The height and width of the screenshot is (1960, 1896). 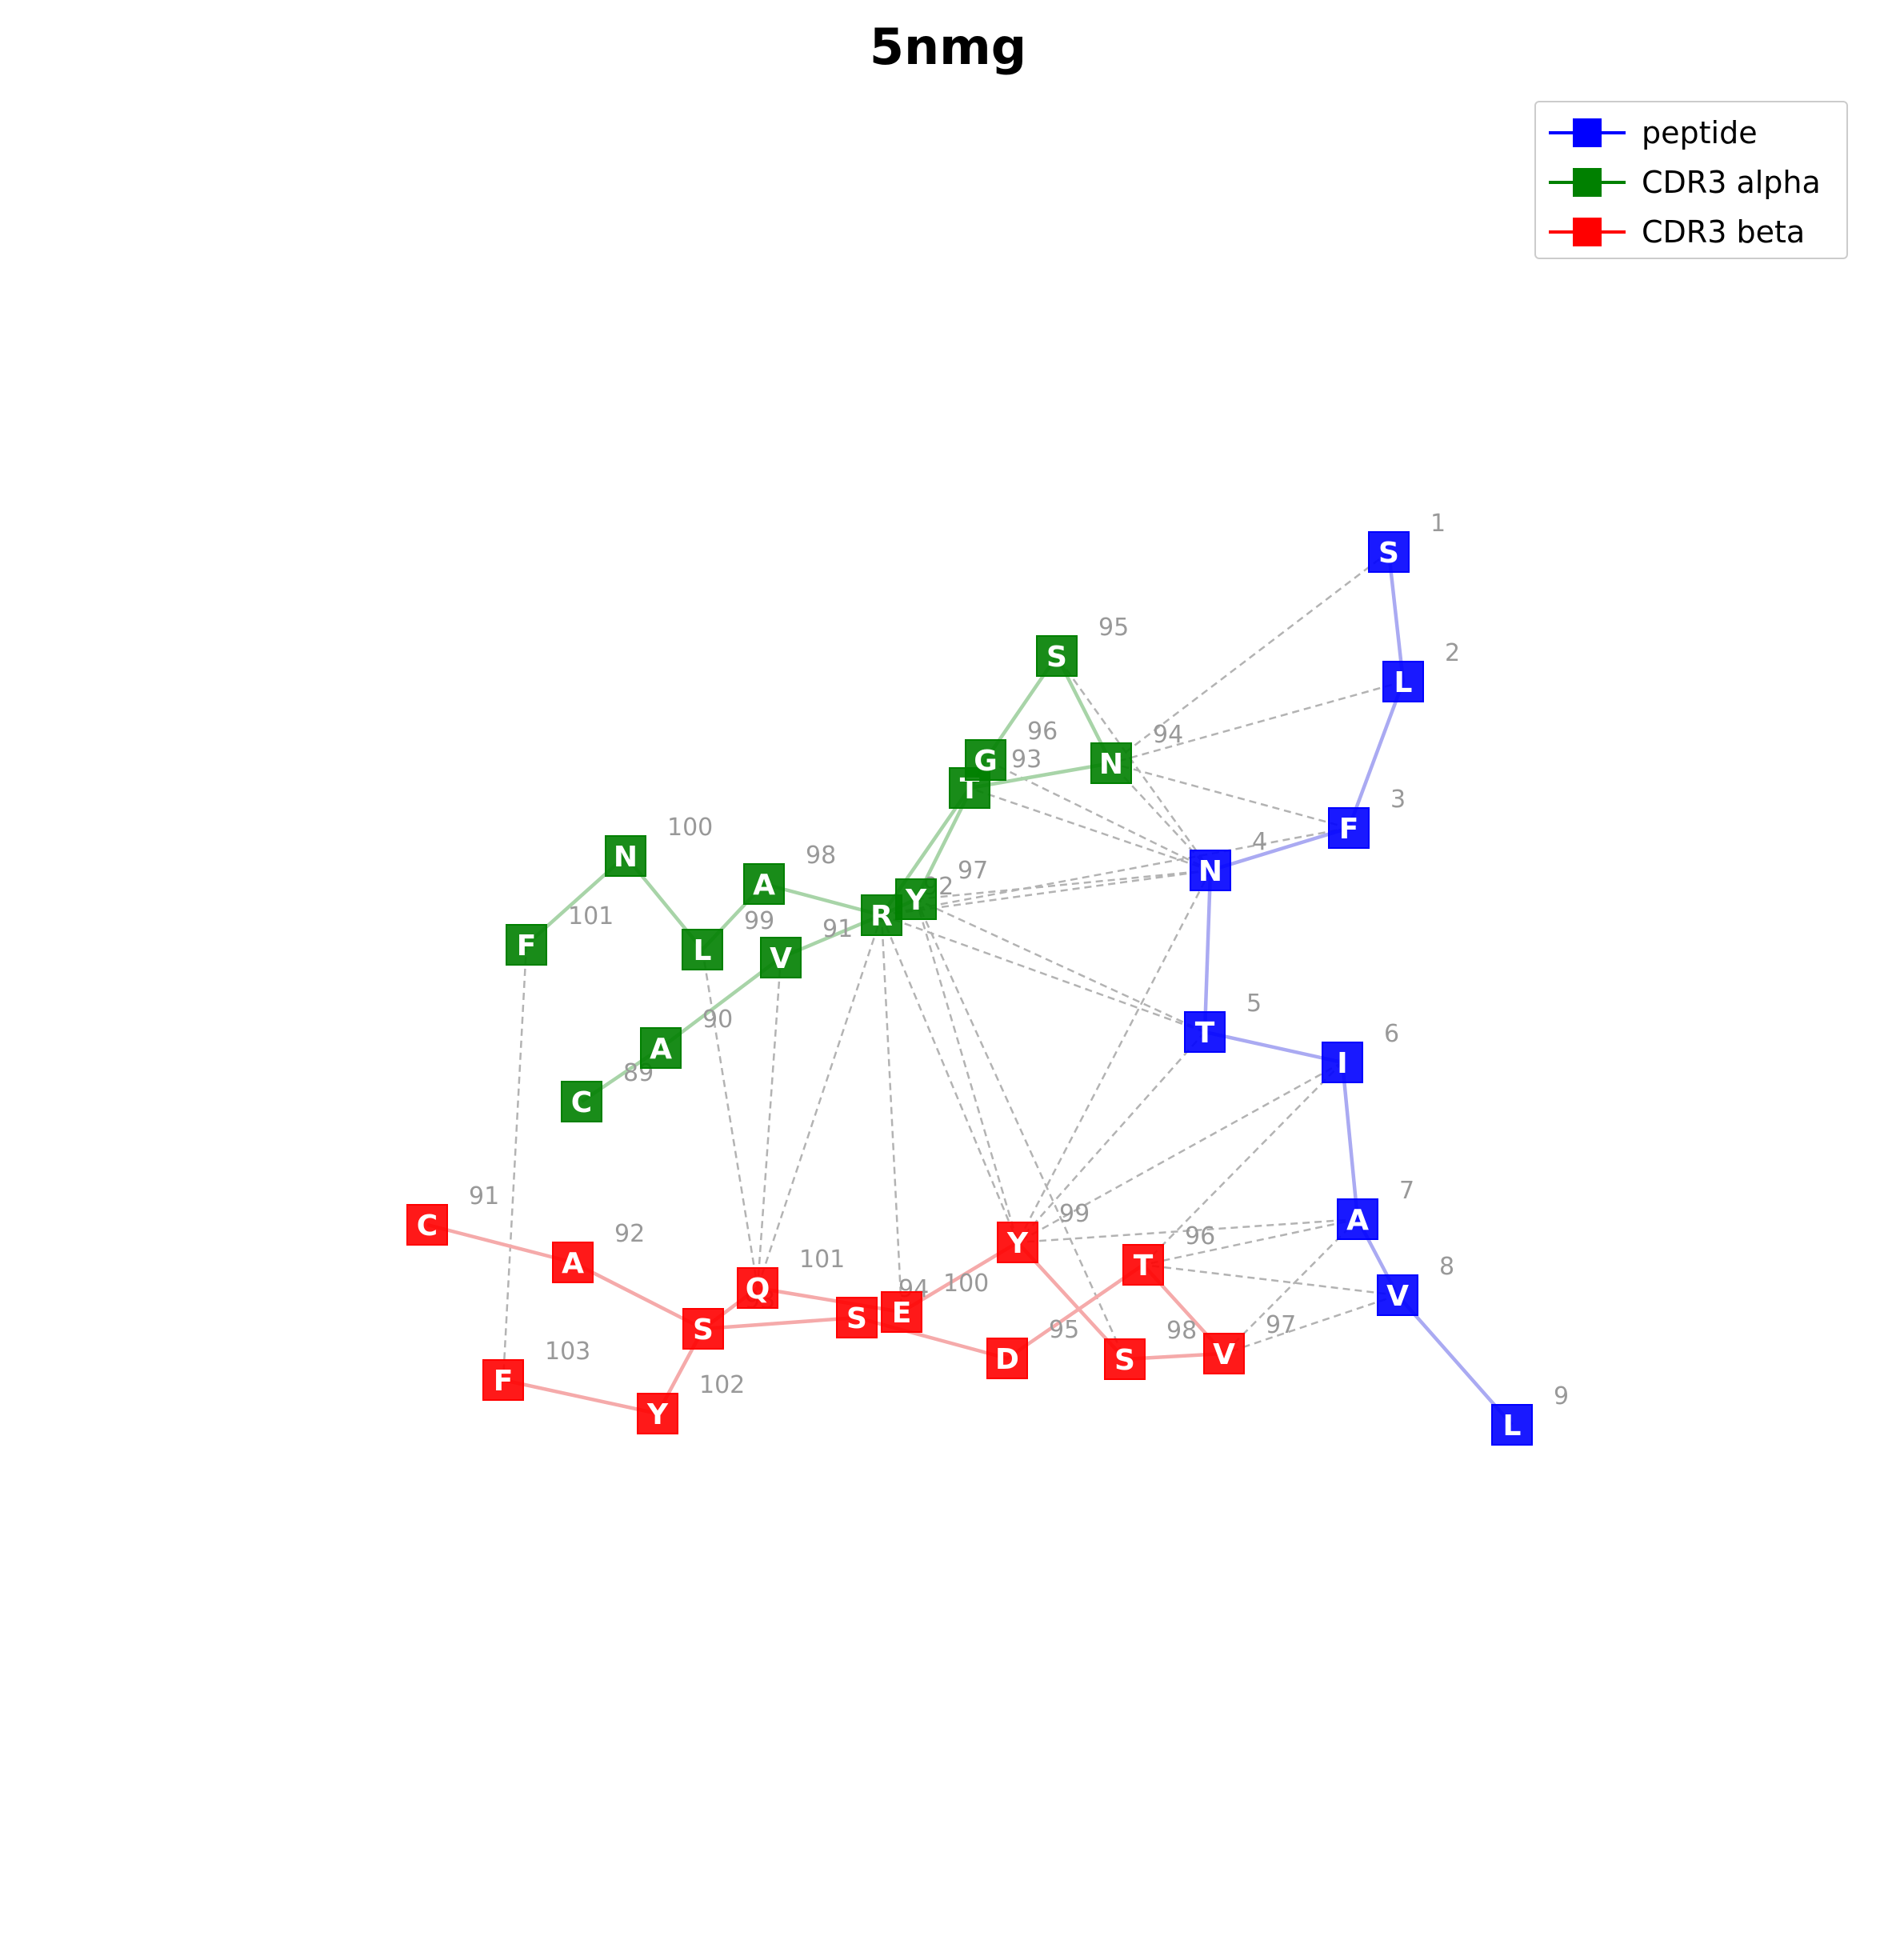 I want to click on beta-residue-label-99: Y, so click(x=1017, y=1243).